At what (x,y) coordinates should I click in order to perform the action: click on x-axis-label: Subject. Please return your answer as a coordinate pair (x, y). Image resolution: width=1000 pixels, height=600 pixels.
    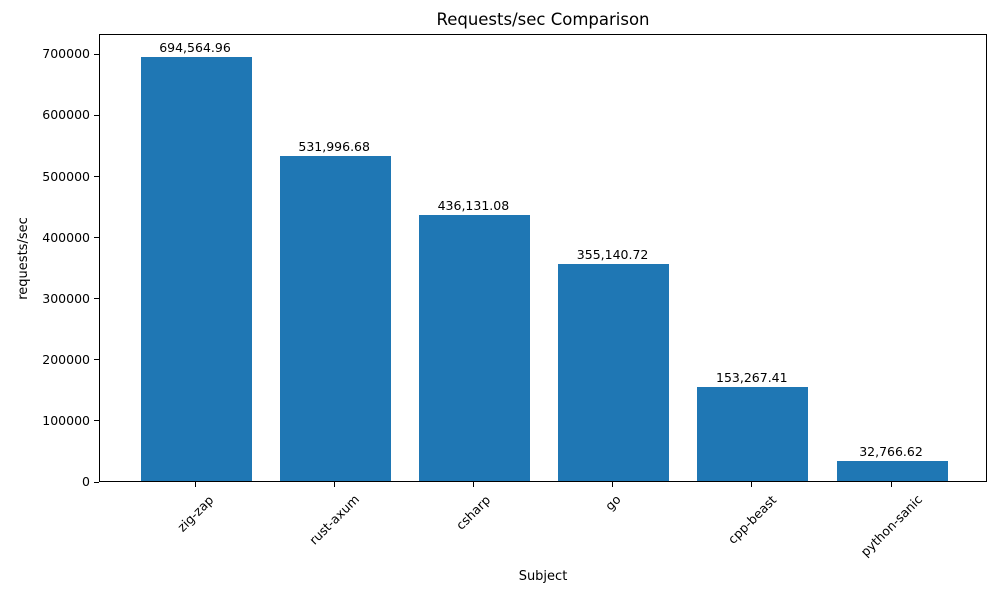
    Looking at the image, I should click on (543, 576).